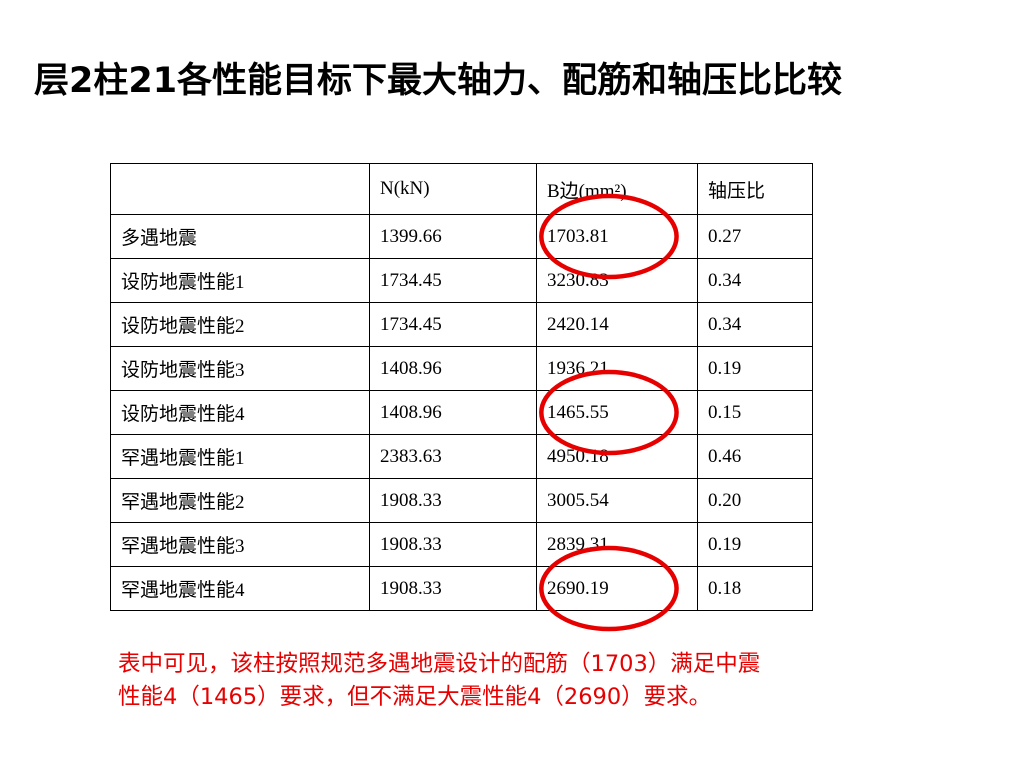 The height and width of the screenshot is (768, 1024). I want to click on table-row: 设防地震性能2 1734.45 2420.14 0.34, so click(461, 324).